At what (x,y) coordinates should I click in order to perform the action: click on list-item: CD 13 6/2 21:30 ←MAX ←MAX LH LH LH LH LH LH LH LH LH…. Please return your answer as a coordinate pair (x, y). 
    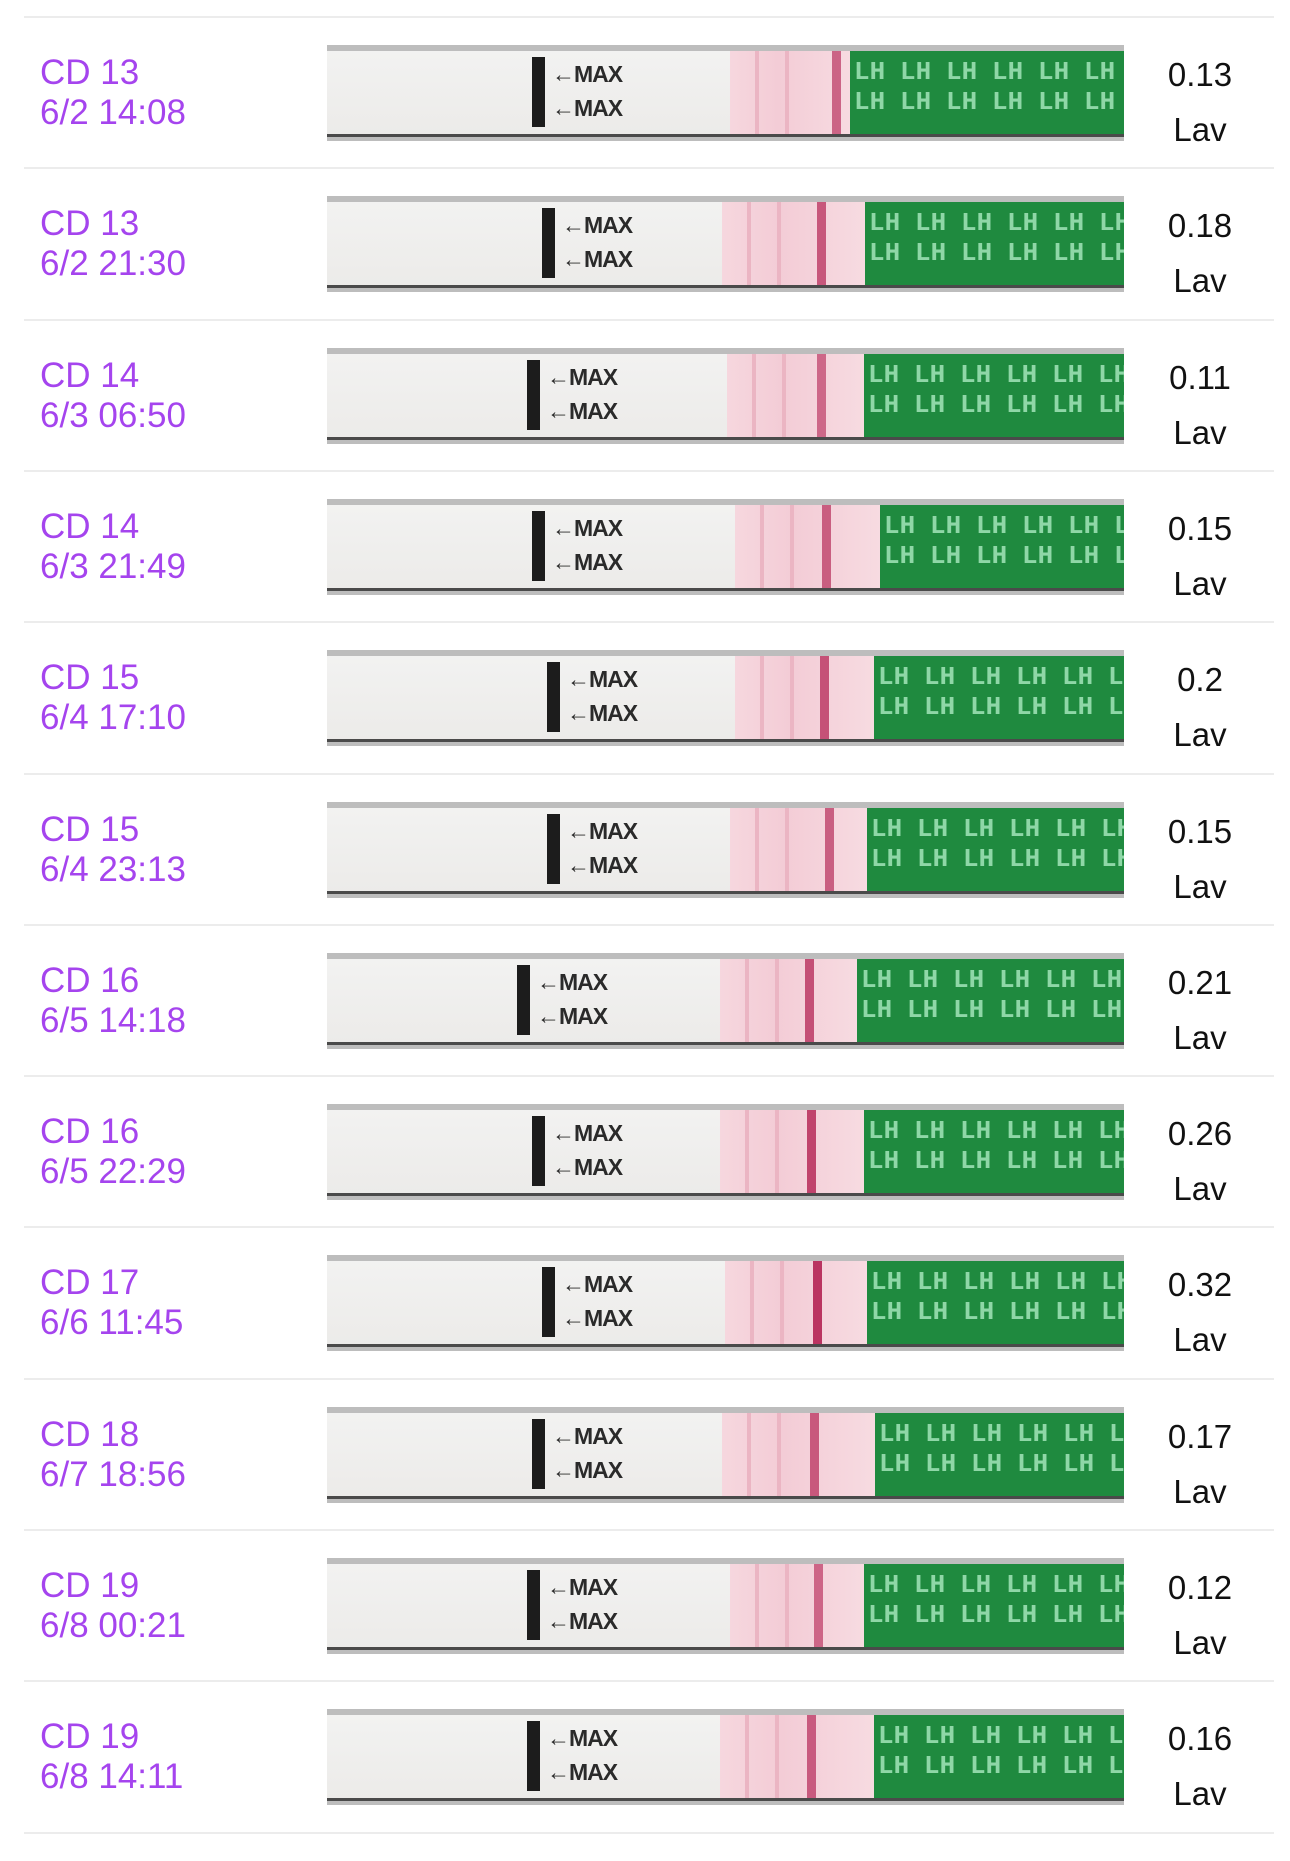
    Looking at the image, I should click on (645, 243).